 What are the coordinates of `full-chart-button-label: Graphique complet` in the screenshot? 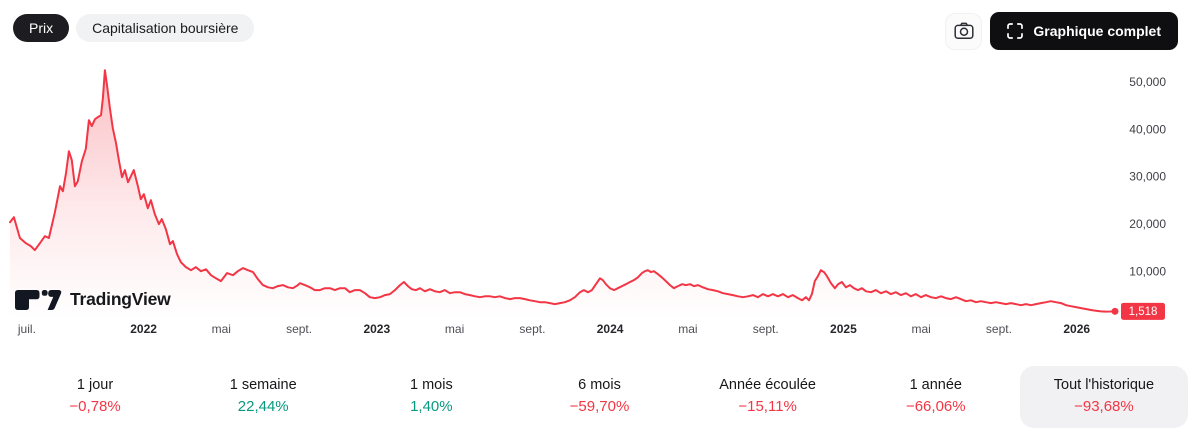 It's located at (1097, 31).